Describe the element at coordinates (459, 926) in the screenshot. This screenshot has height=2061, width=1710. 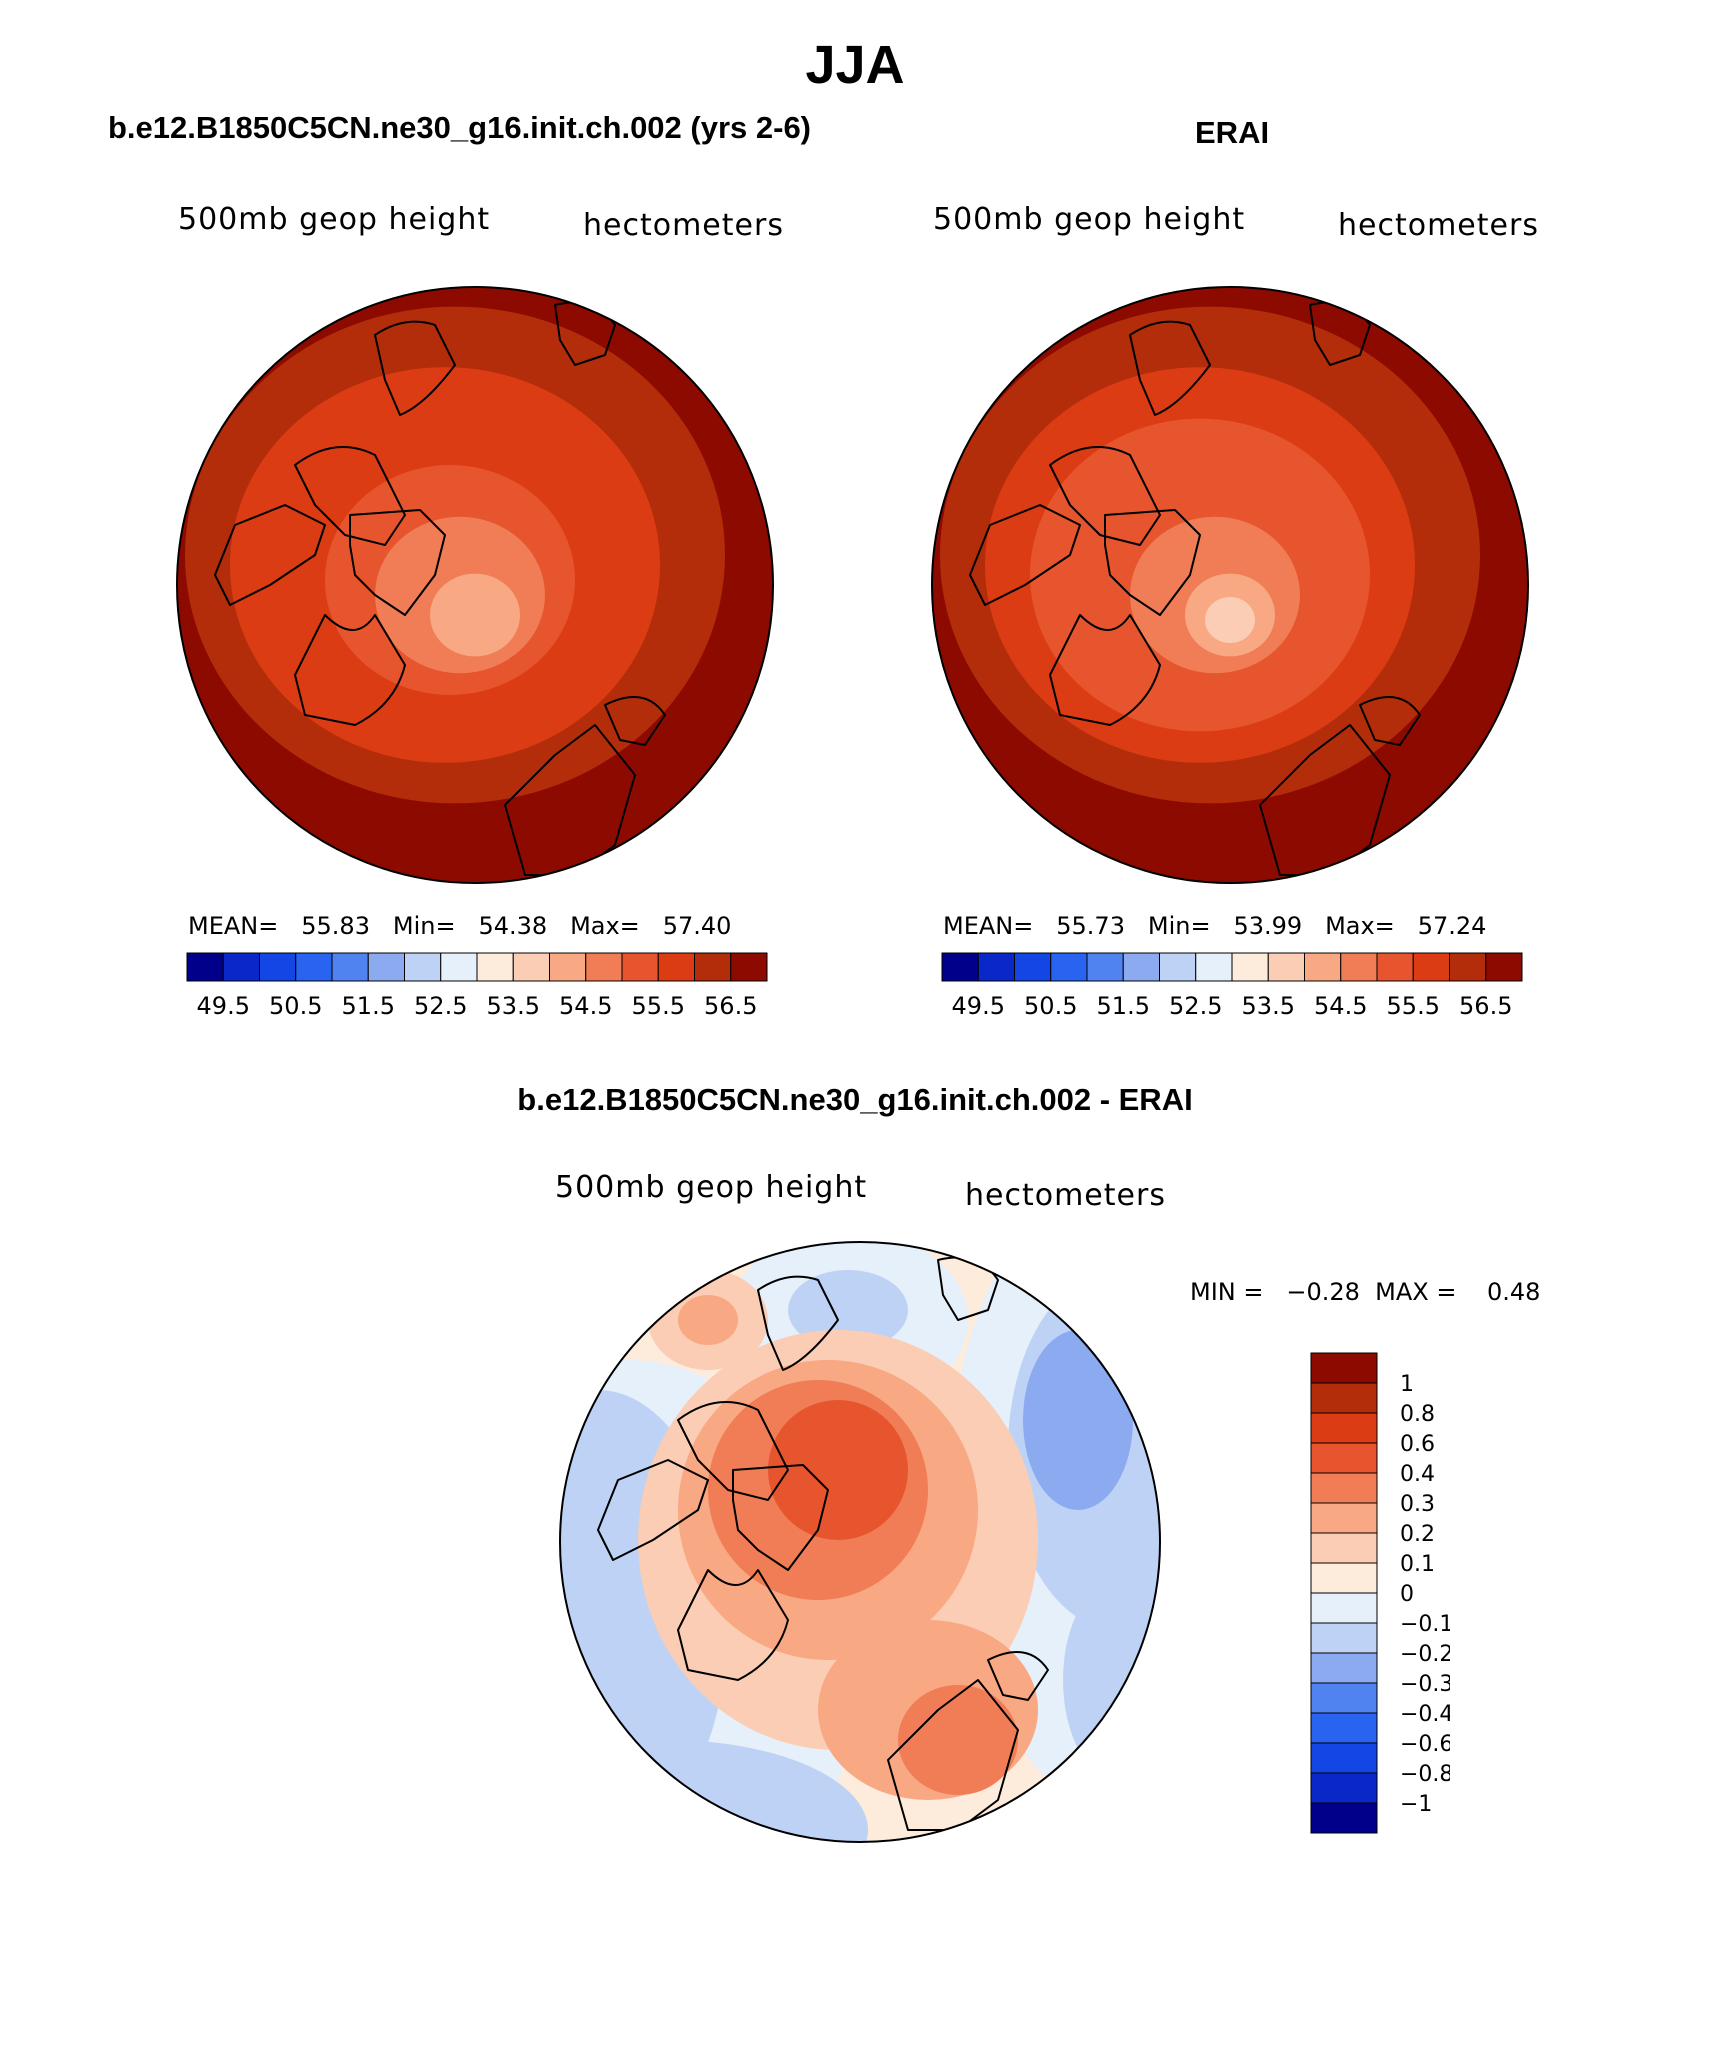
I see `stats-model: MEAN= 55.83 Min= 54.38 Max= 57.40` at that location.